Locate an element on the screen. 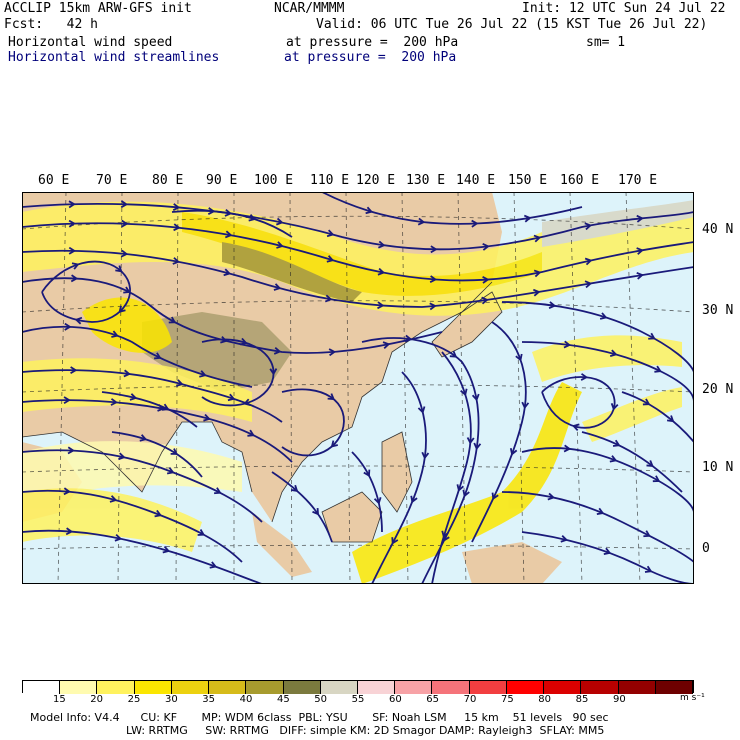  longitude-label: 60 E is located at coordinates (54, 180).